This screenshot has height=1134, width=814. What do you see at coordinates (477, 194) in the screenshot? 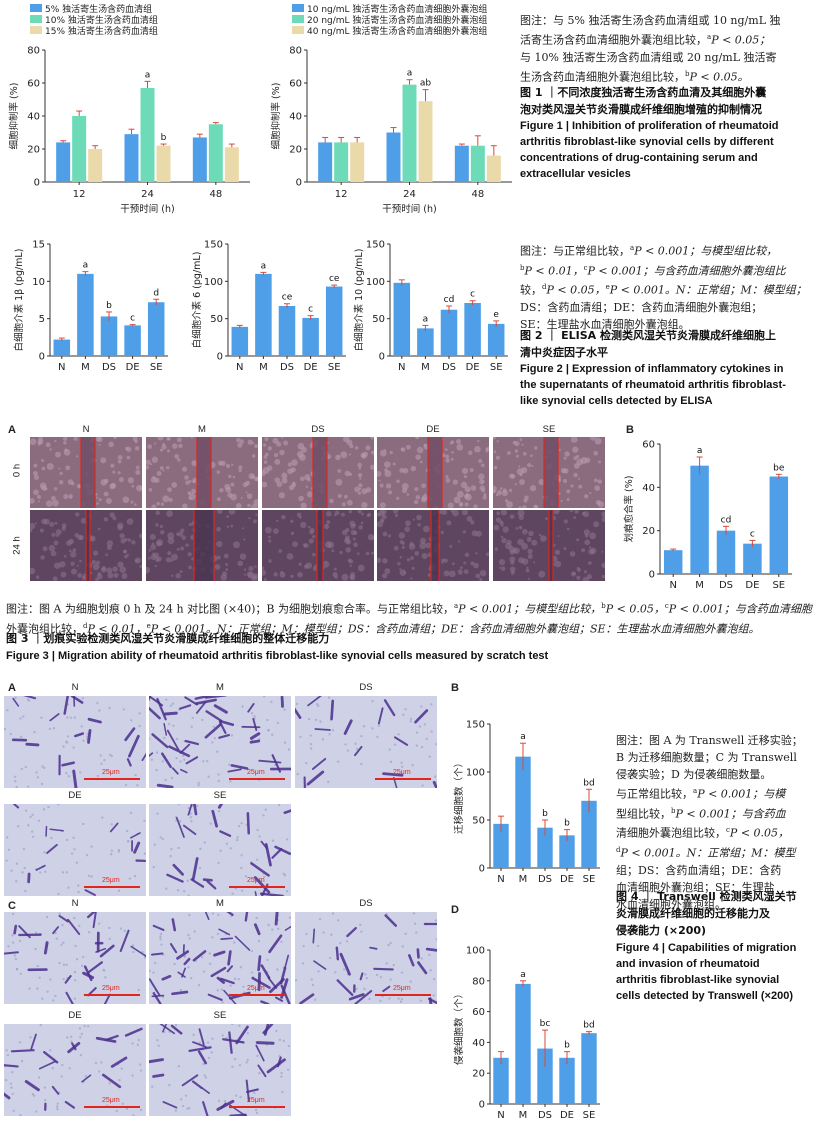
I see `figure1-chart-b-xtick-label-2: 48` at bounding box center [477, 194].